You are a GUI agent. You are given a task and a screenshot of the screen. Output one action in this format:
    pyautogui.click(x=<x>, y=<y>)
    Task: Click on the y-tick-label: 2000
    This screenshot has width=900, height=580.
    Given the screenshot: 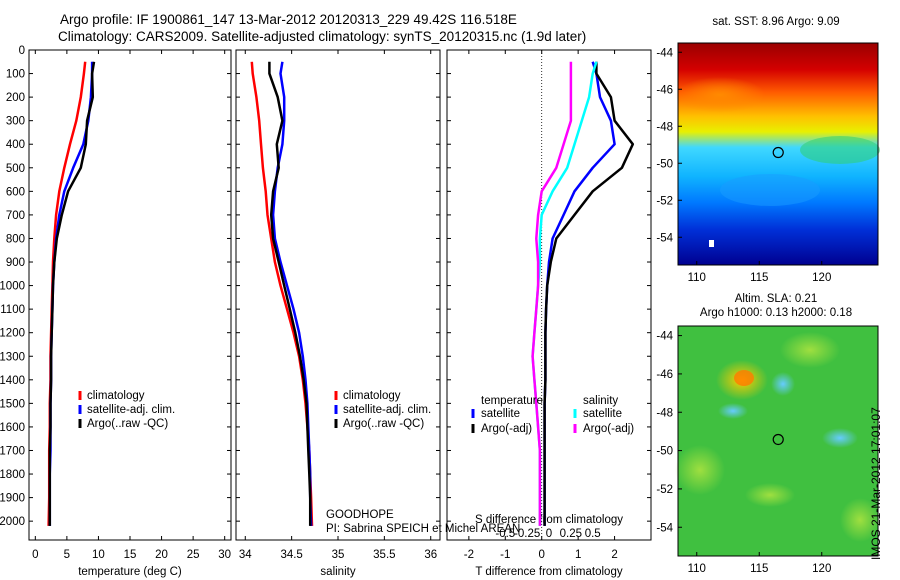 What is the action you would take?
    pyautogui.click(x=12, y=522)
    